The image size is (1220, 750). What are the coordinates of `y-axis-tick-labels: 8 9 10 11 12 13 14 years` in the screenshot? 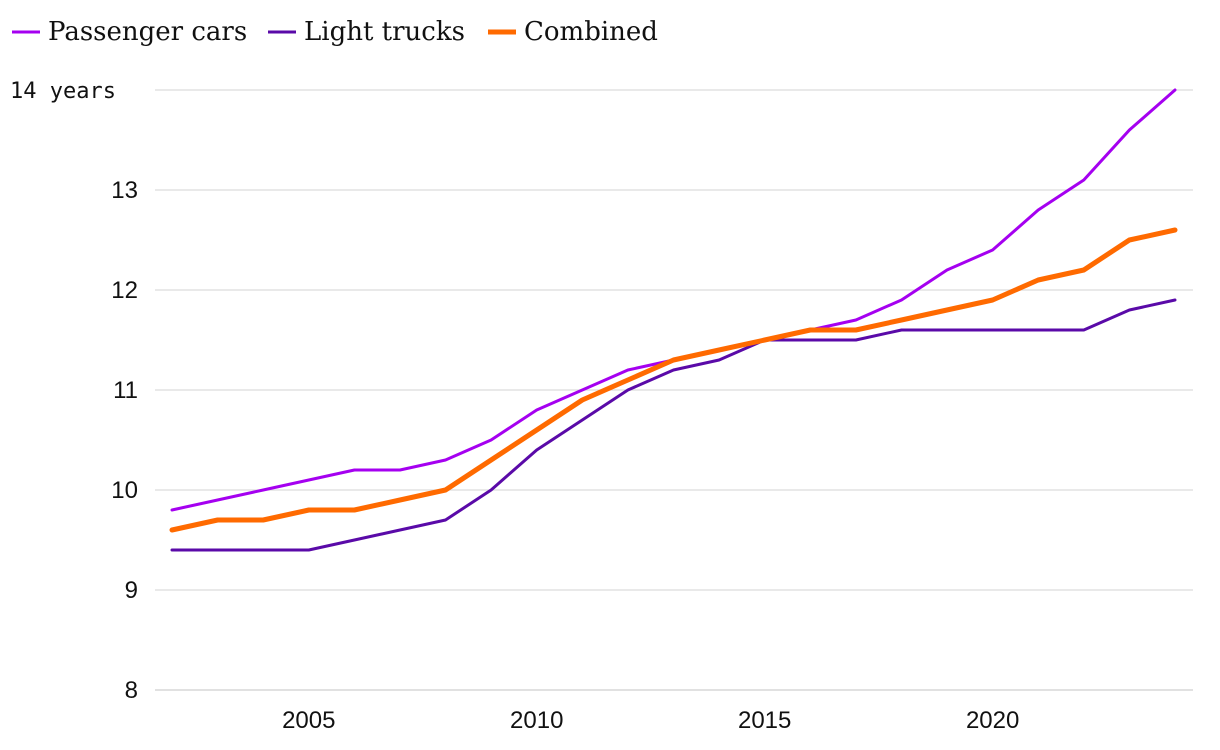 It's located at (74, 391).